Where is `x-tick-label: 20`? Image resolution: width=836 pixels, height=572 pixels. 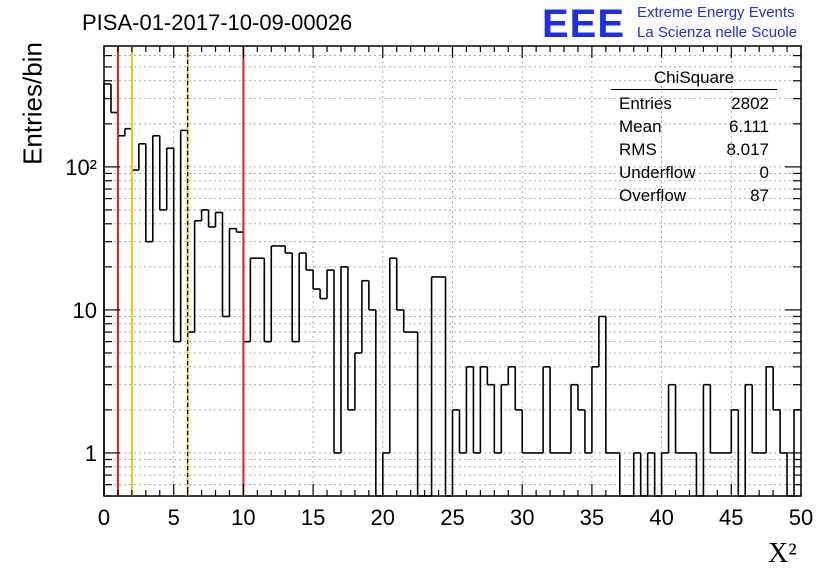 x-tick-label: 20 is located at coordinates (383, 517).